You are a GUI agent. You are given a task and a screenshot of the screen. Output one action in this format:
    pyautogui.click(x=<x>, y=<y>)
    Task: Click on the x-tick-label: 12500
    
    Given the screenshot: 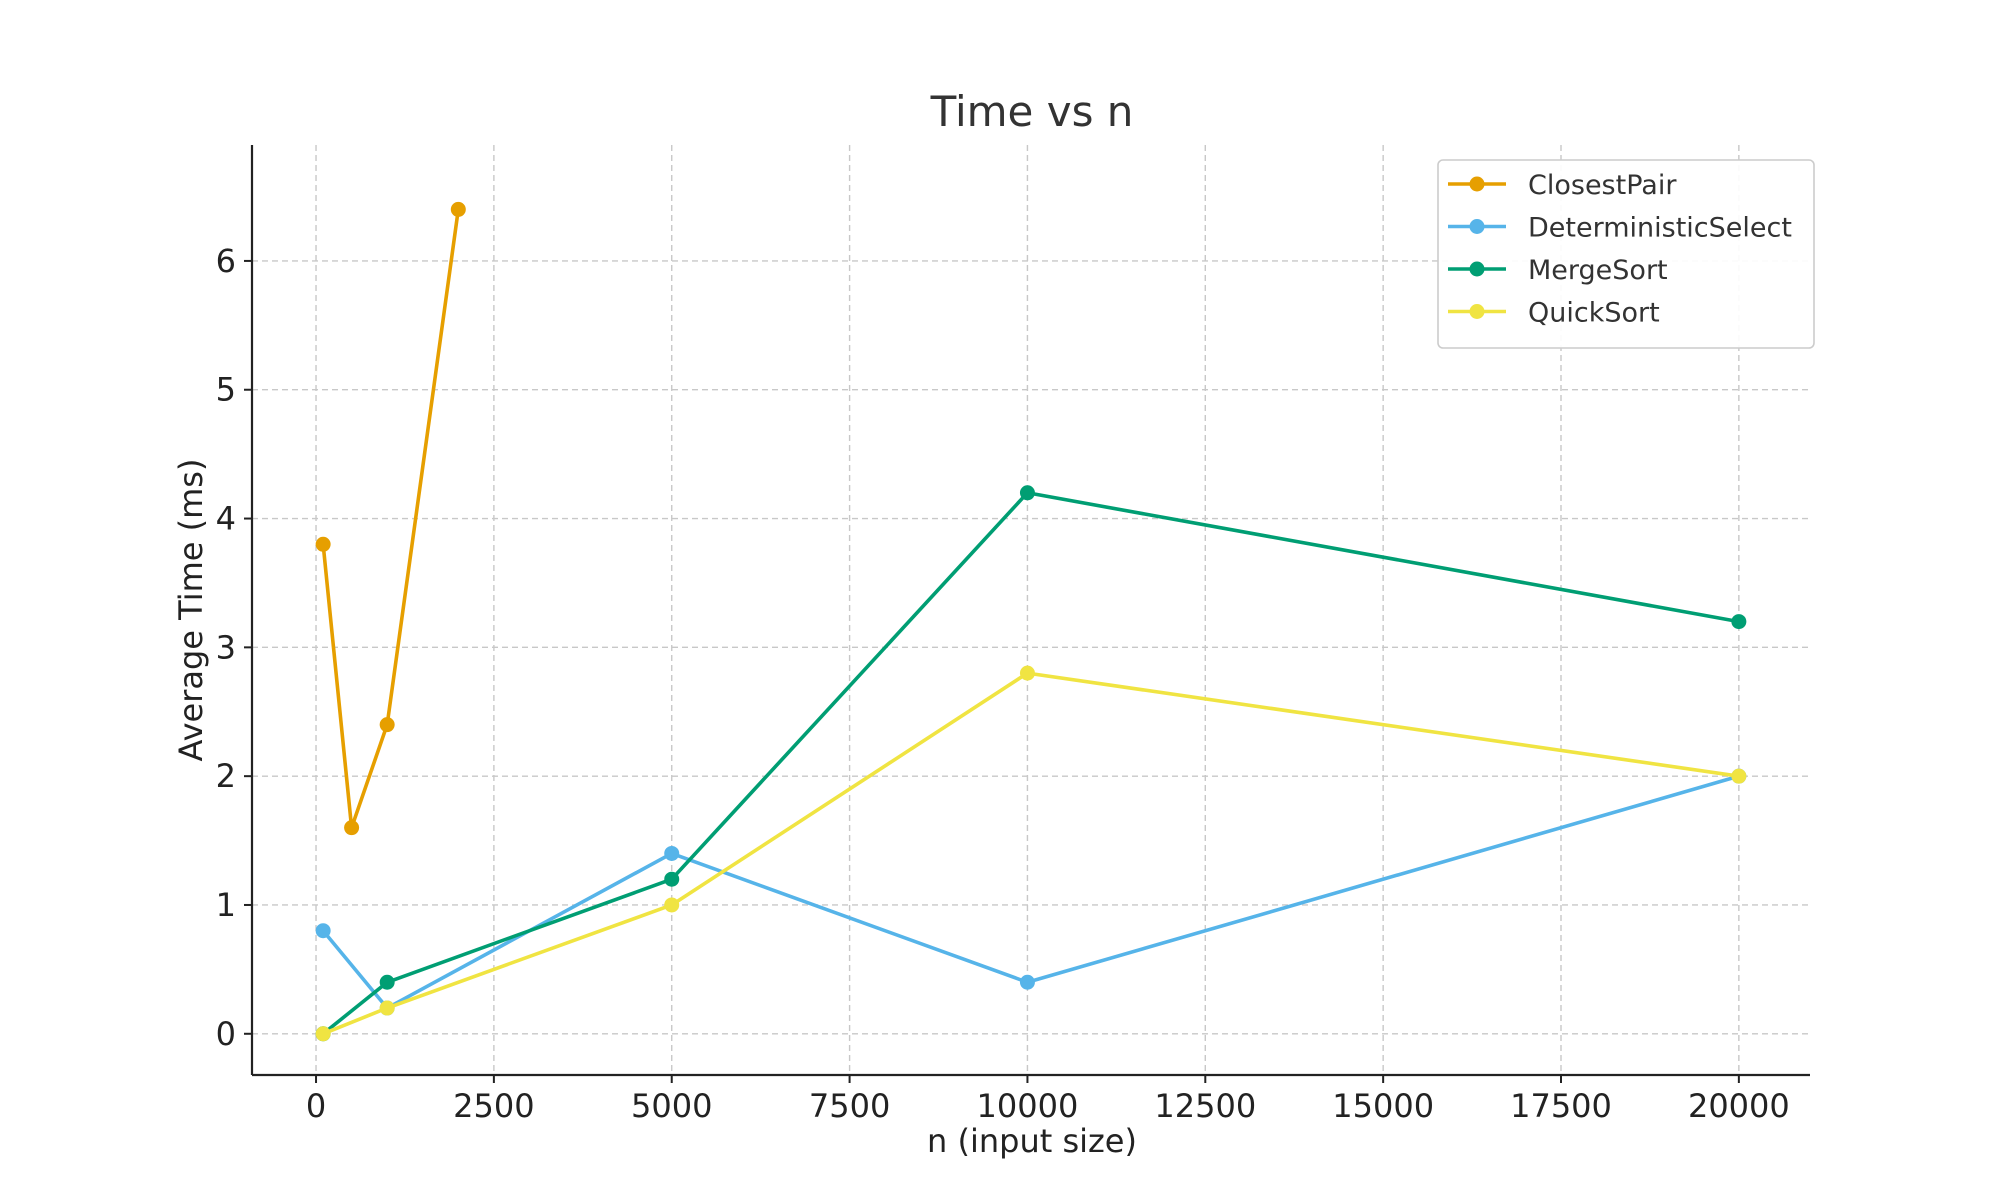 What is the action you would take?
    pyautogui.click(x=1205, y=1106)
    